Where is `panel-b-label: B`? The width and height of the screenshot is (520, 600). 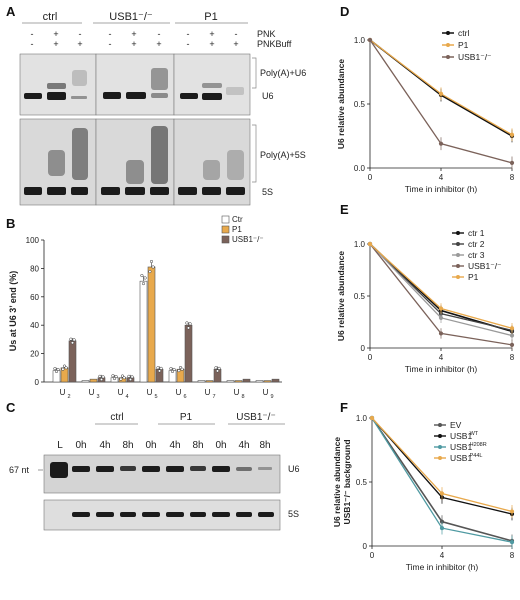 panel-b-label: B is located at coordinates (10, 223).